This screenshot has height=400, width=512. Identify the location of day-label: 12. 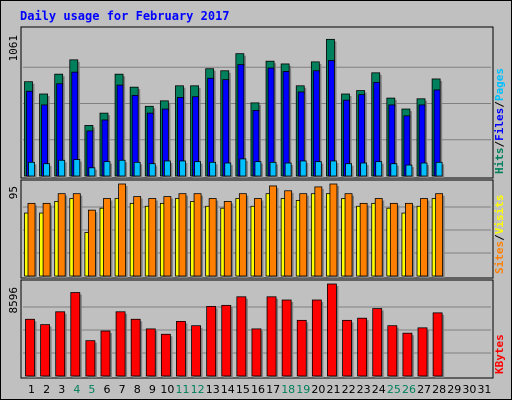
(198, 389).